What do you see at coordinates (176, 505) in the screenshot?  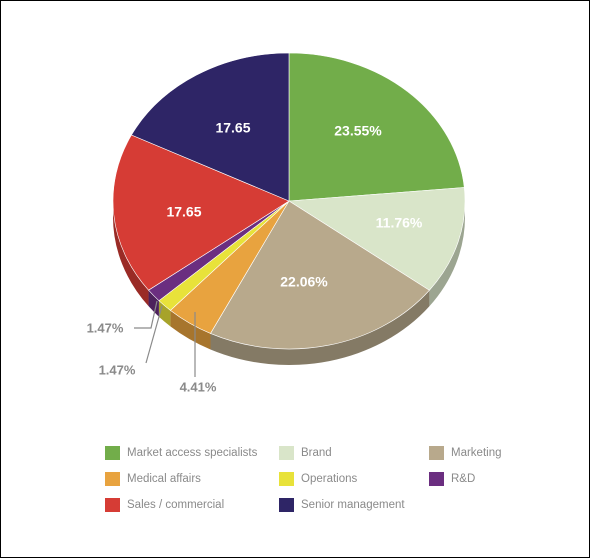 I see `legend-label-sales-commercial: Sales / commercial` at bounding box center [176, 505].